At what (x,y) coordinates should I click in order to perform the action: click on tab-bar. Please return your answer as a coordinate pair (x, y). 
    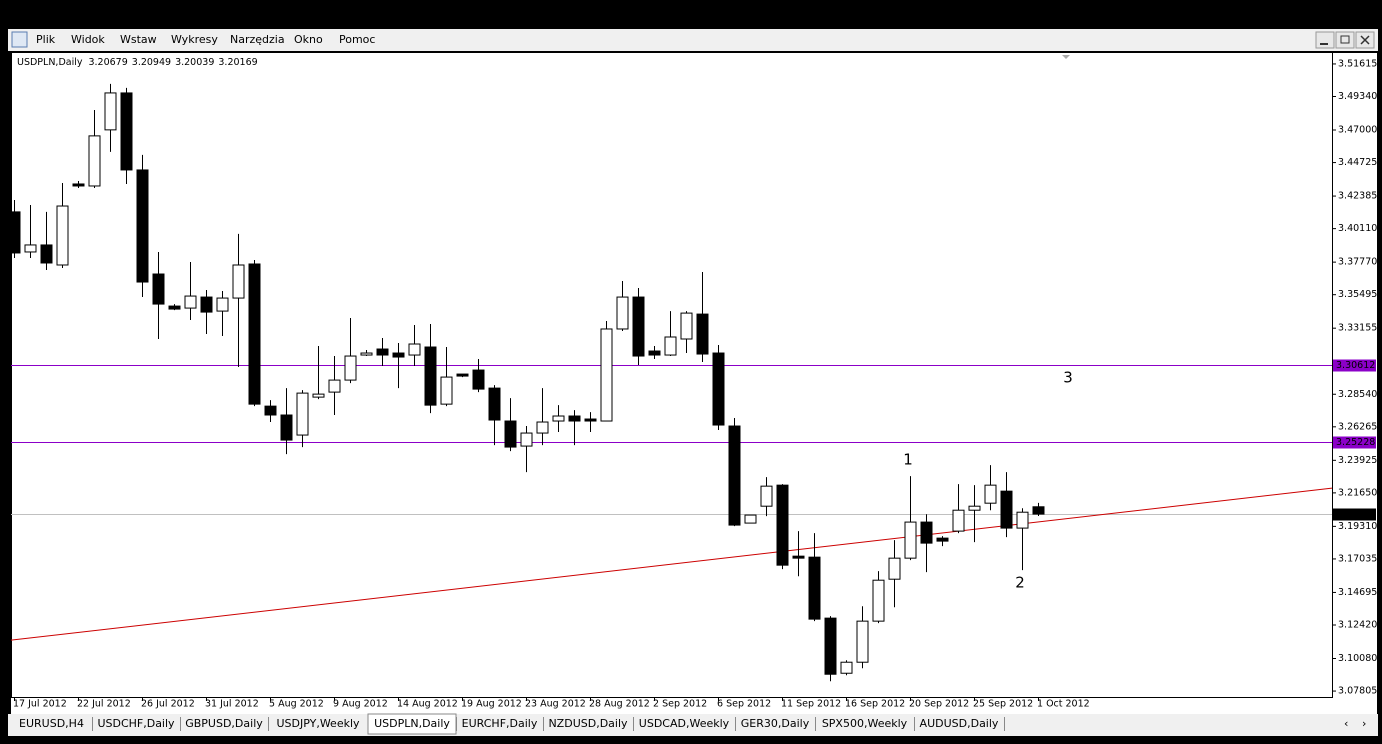
    Looking at the image, I should click on (693, 725).